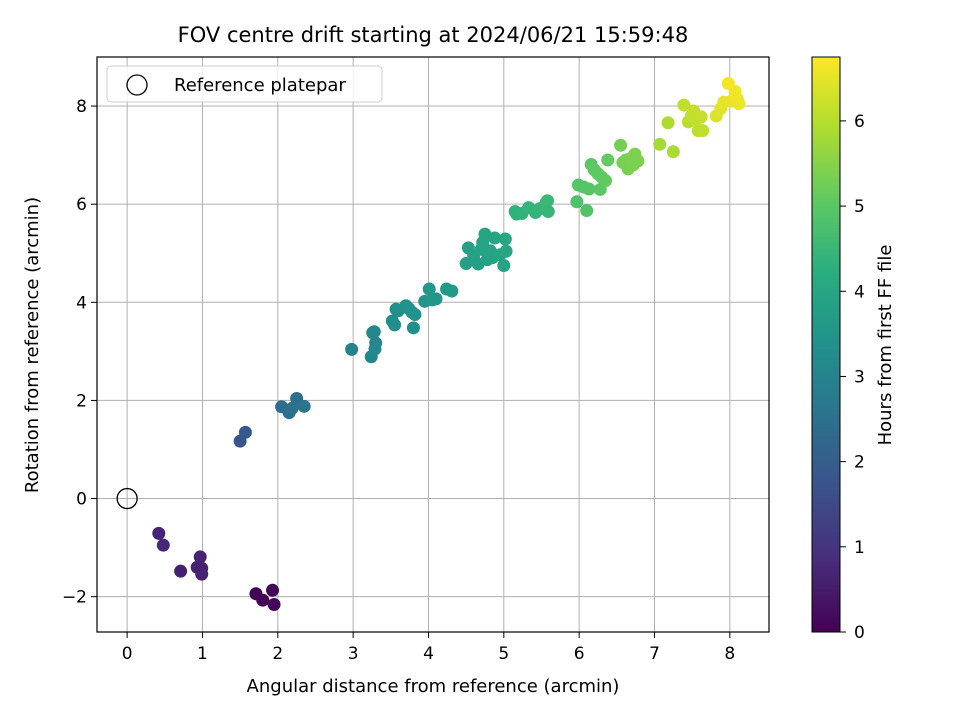  Describe the element at coordinates (859, 633) in the screenshot. I see `colorbar-tick-label: 0` at that location.